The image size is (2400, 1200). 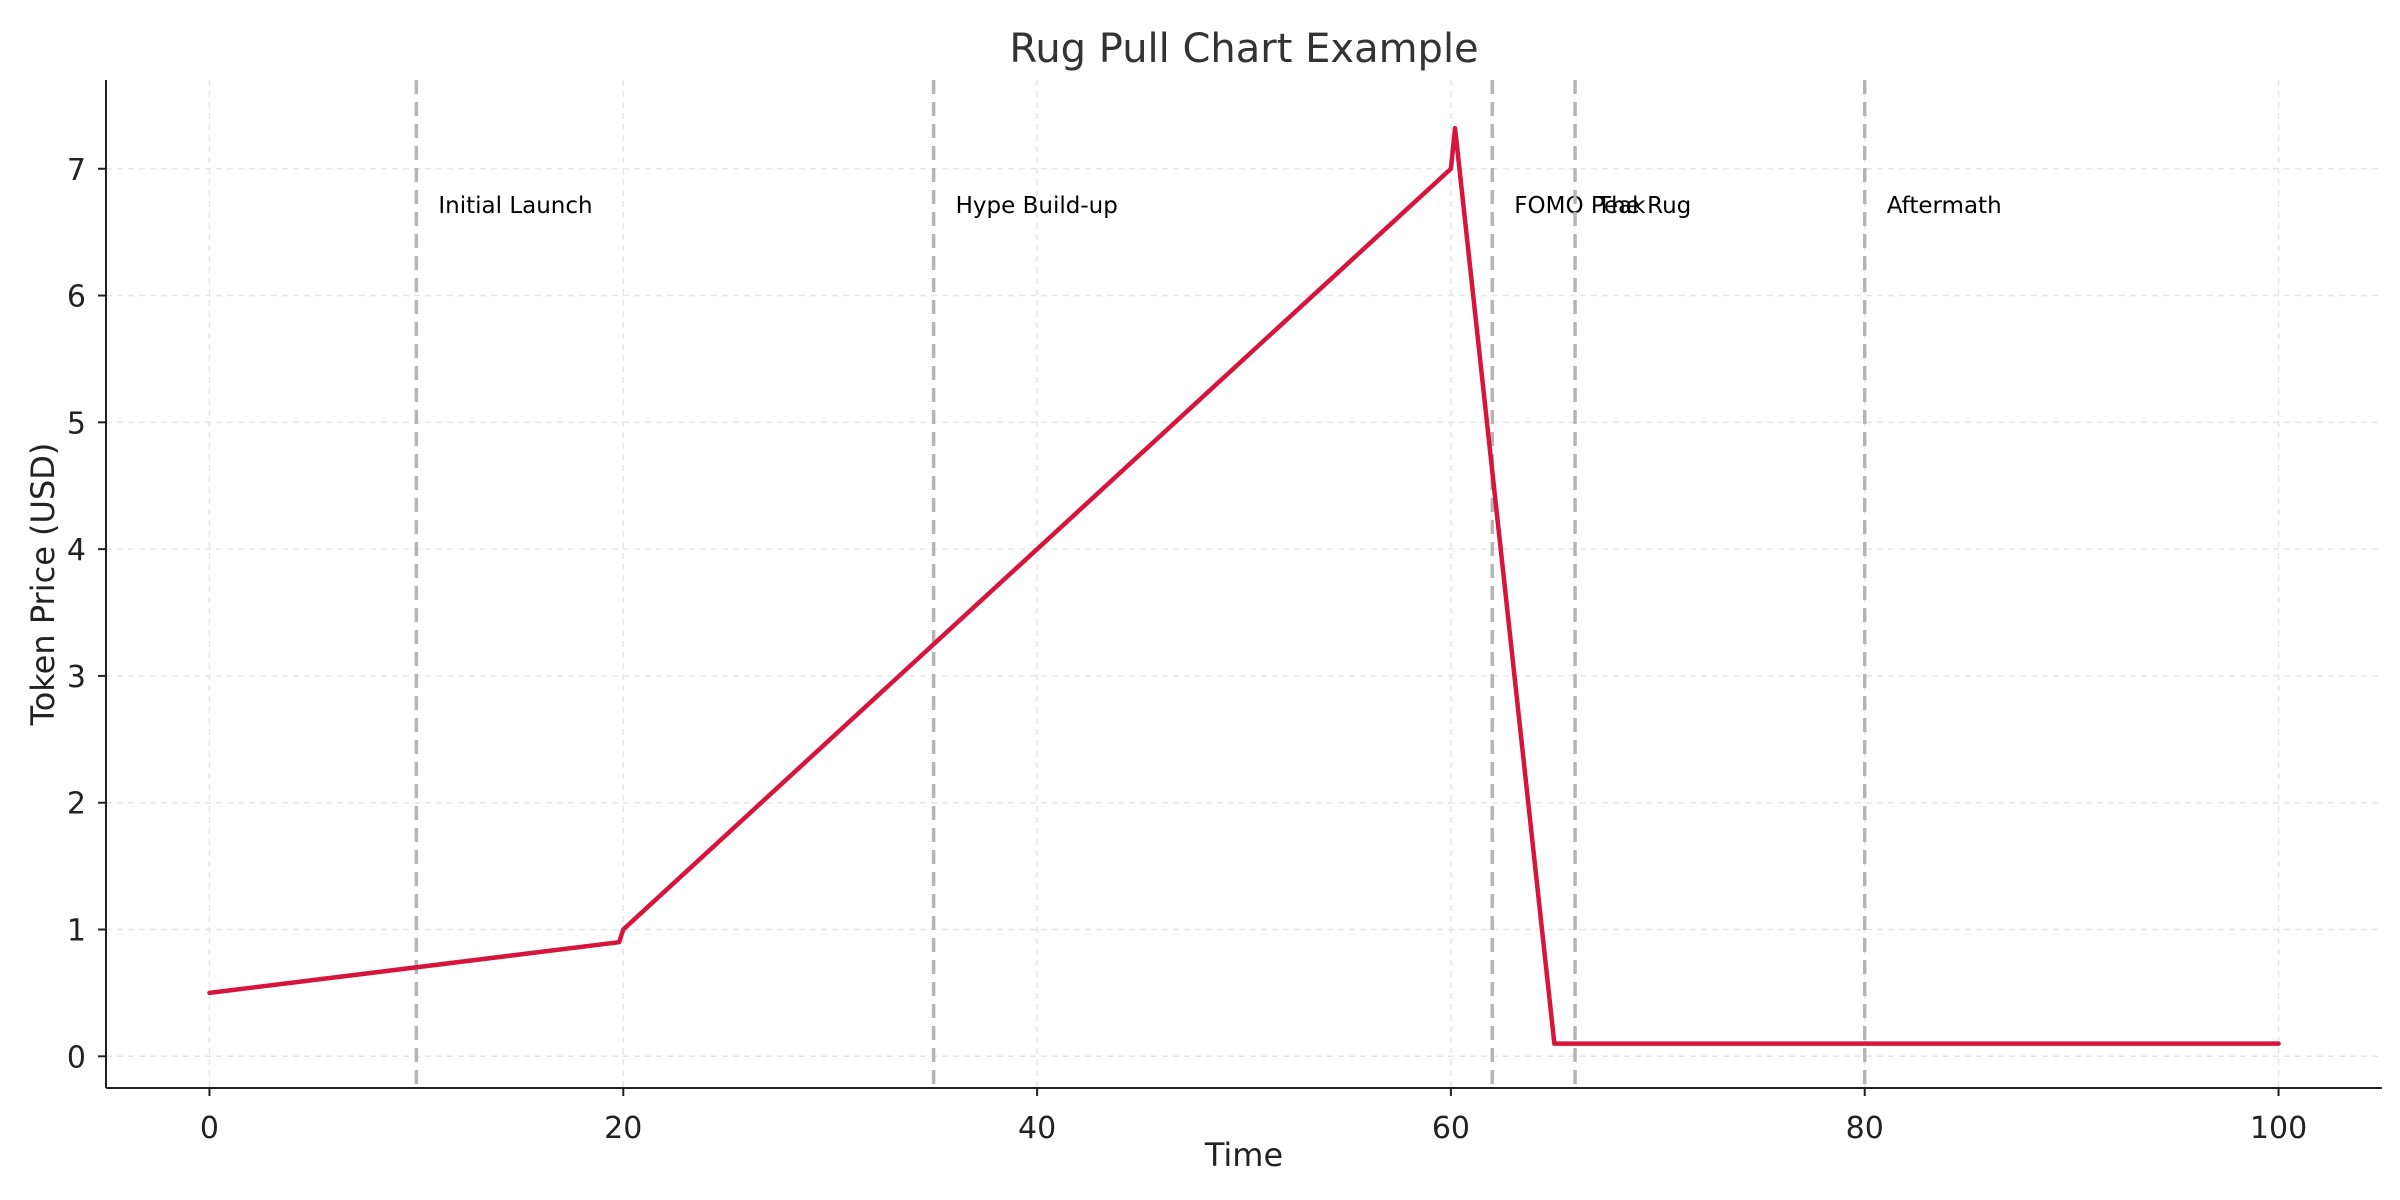 What do you see at coordinates (76, 677) in the screenshot?
I see `y-tick-label: 3` at bounding box center [76, 677].